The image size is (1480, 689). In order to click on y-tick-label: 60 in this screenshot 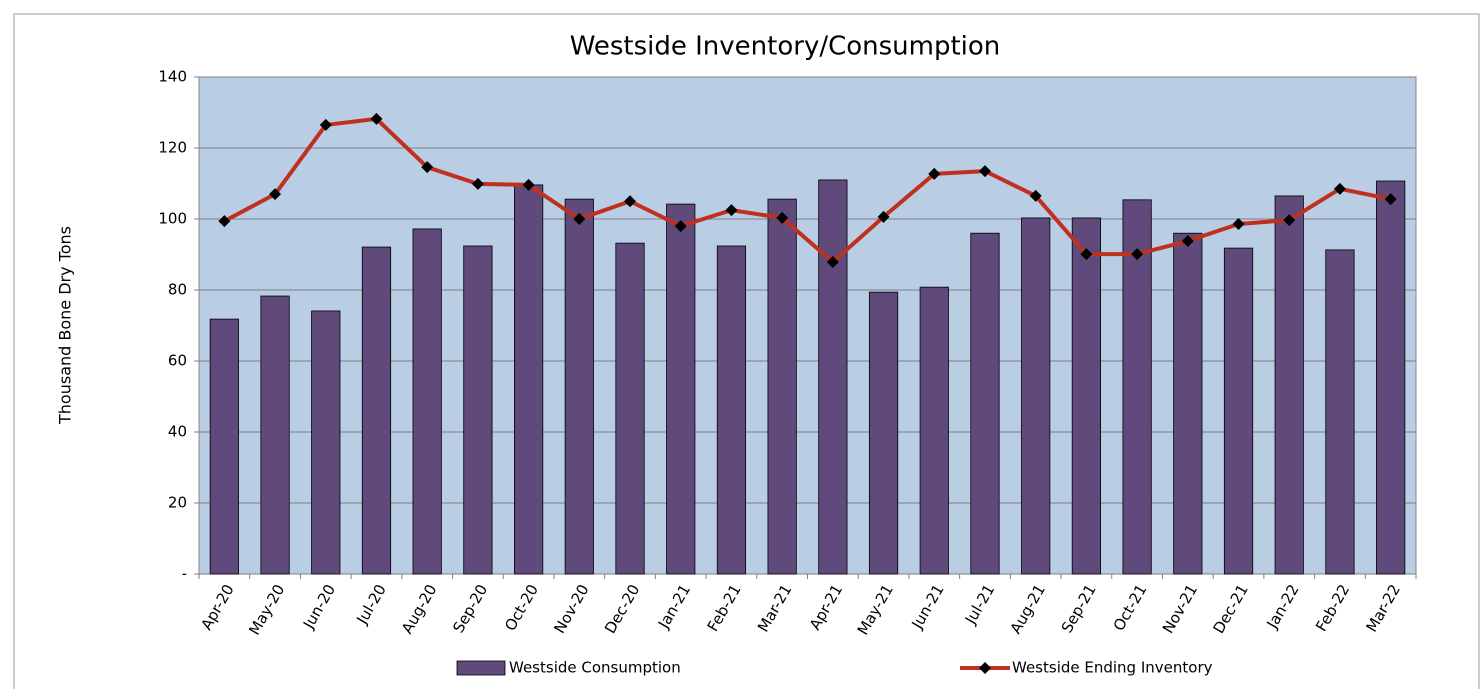, I will do `click(177, 361)`.